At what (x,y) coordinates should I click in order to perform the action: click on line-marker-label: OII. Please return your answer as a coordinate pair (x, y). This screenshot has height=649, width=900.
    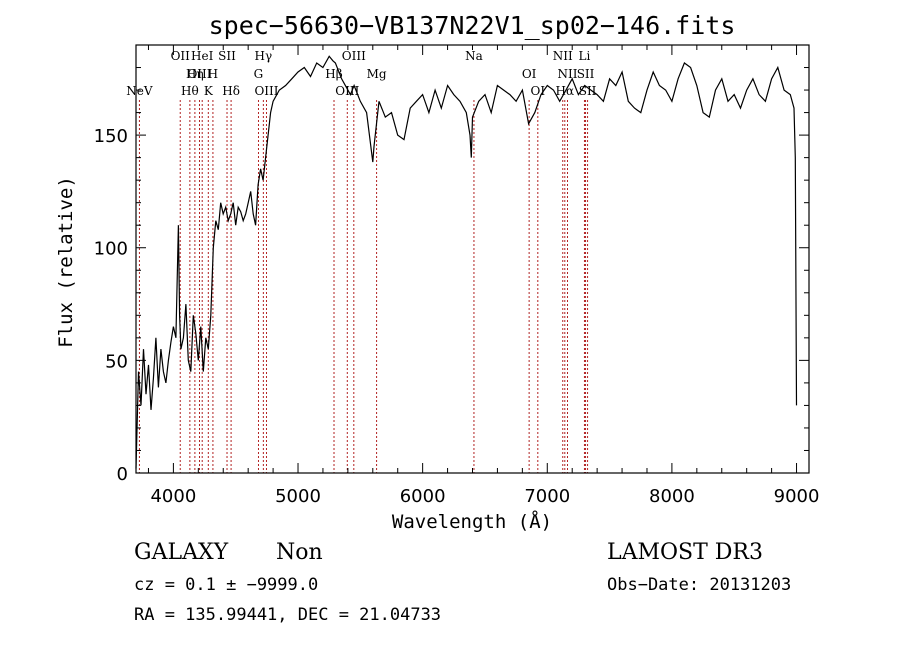
    Looking at the image, I should click on (181, 56).